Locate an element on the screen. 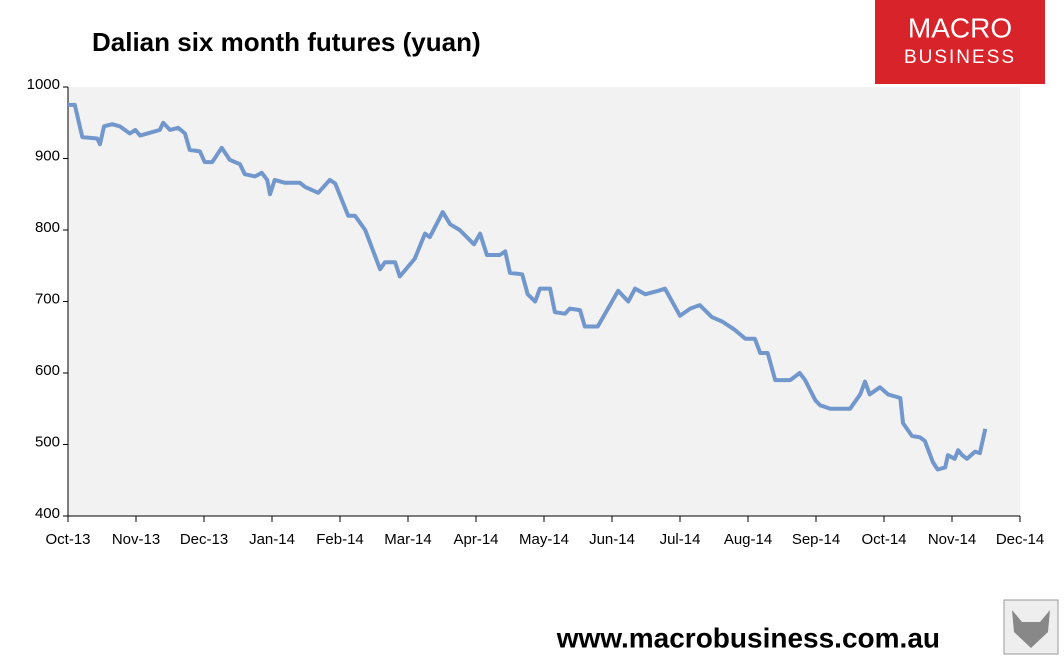  wolf-icon is located at coordinates (1031, 627).